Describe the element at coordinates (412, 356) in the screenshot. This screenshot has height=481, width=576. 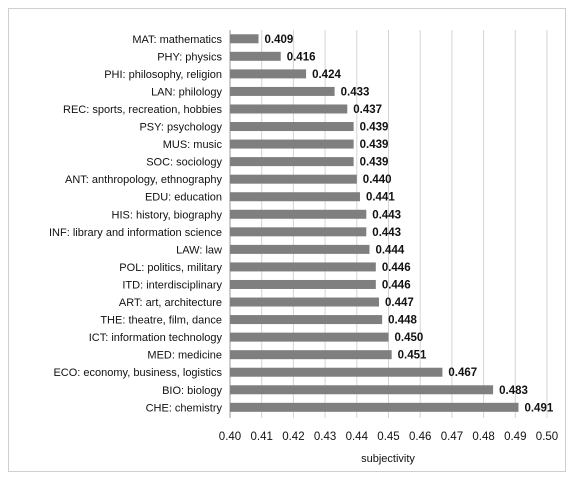
I see `value-label: 0.451` at that location.